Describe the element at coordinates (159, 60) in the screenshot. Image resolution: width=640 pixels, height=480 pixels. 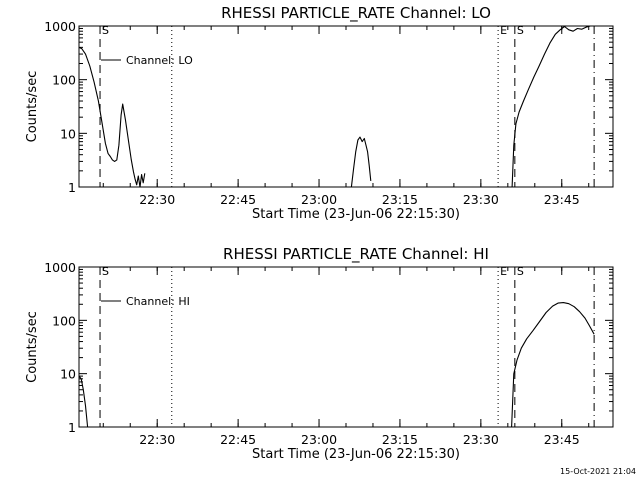
I see `legend-entry: Channel: LO` at that location.